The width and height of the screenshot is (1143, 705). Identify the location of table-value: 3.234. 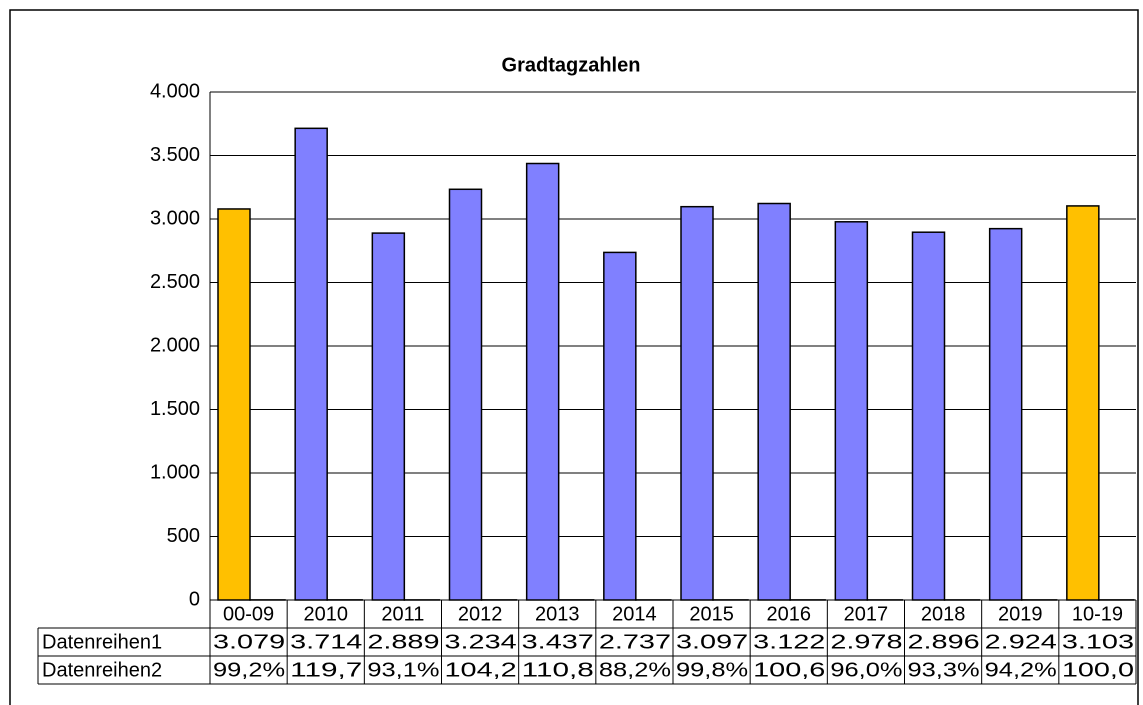
(481, 642).